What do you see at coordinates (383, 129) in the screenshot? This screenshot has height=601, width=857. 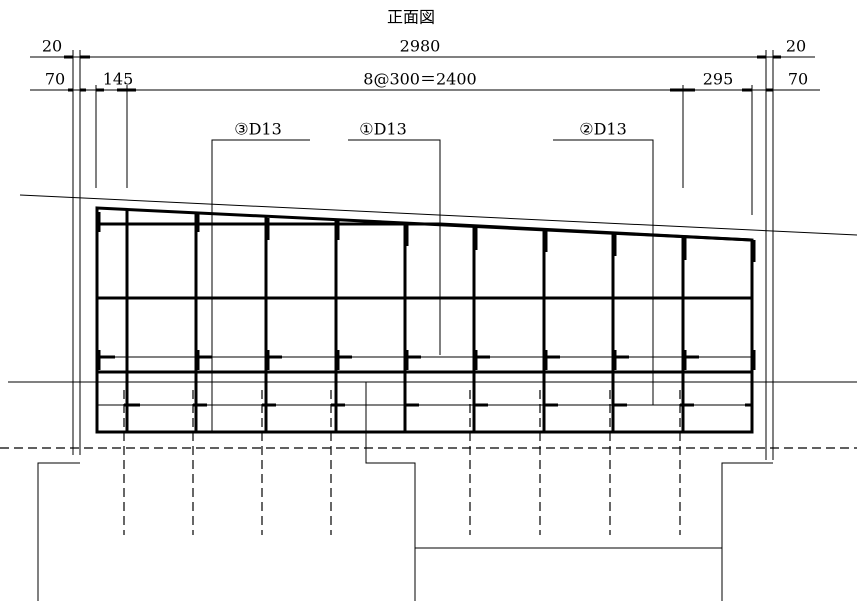 I see `rebar-label: ①D13` at bounding box center [383, 129].